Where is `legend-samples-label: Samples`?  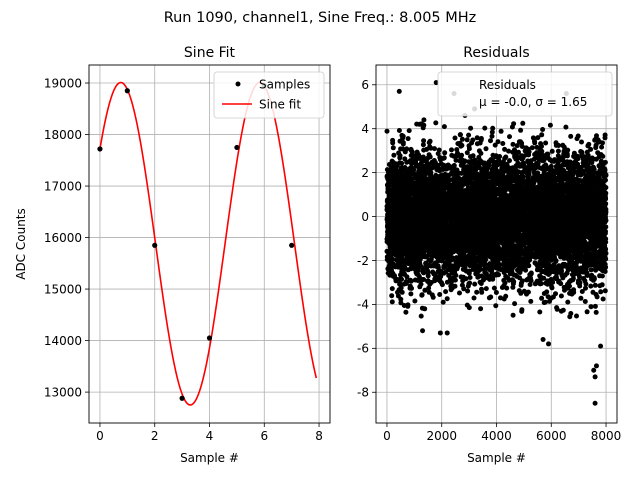 legend-samples-label: Samples is located at coordinates (284, 85).